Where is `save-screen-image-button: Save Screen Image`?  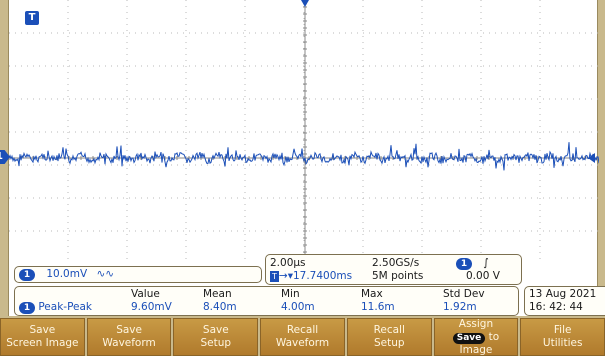 save-screen-image-button: Save Screen Image is located at coordinates (42, 337).